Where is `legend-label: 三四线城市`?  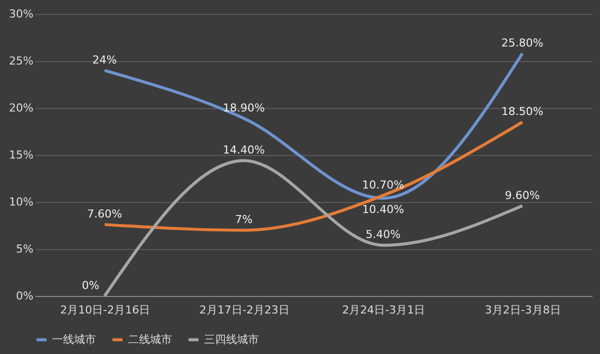
legend-label: 三四线城市 is located at coordinates (231, 339).